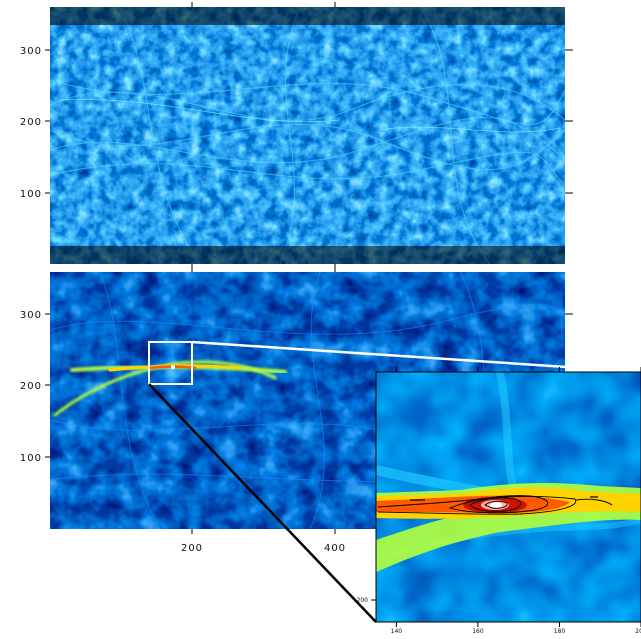  What do you see at coordinates (397, 631) in the screenshot?
I see `x-tick-label: 140` at bounding box center [397, 631].